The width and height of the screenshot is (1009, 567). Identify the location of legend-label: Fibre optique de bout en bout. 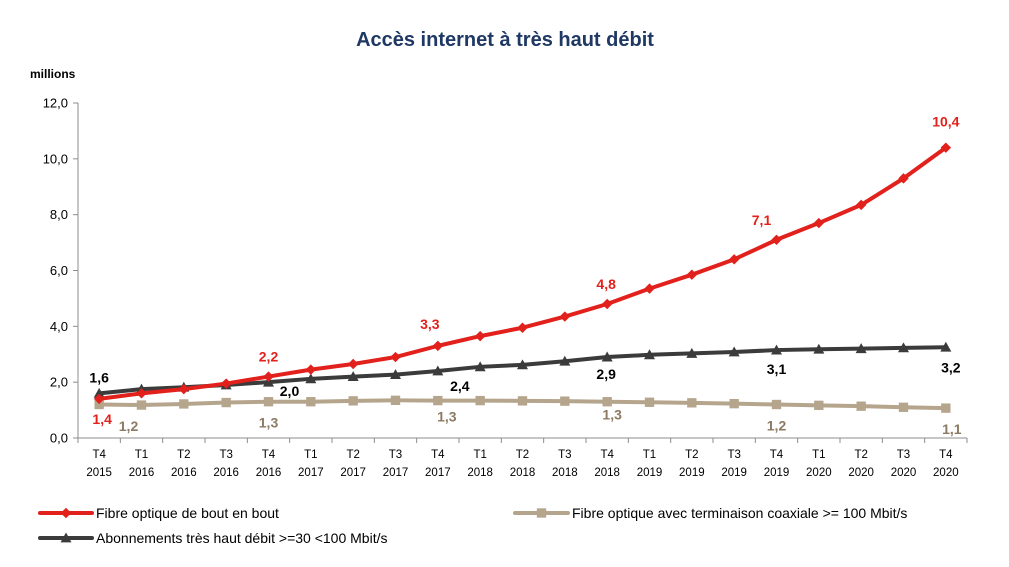
(187, 513).